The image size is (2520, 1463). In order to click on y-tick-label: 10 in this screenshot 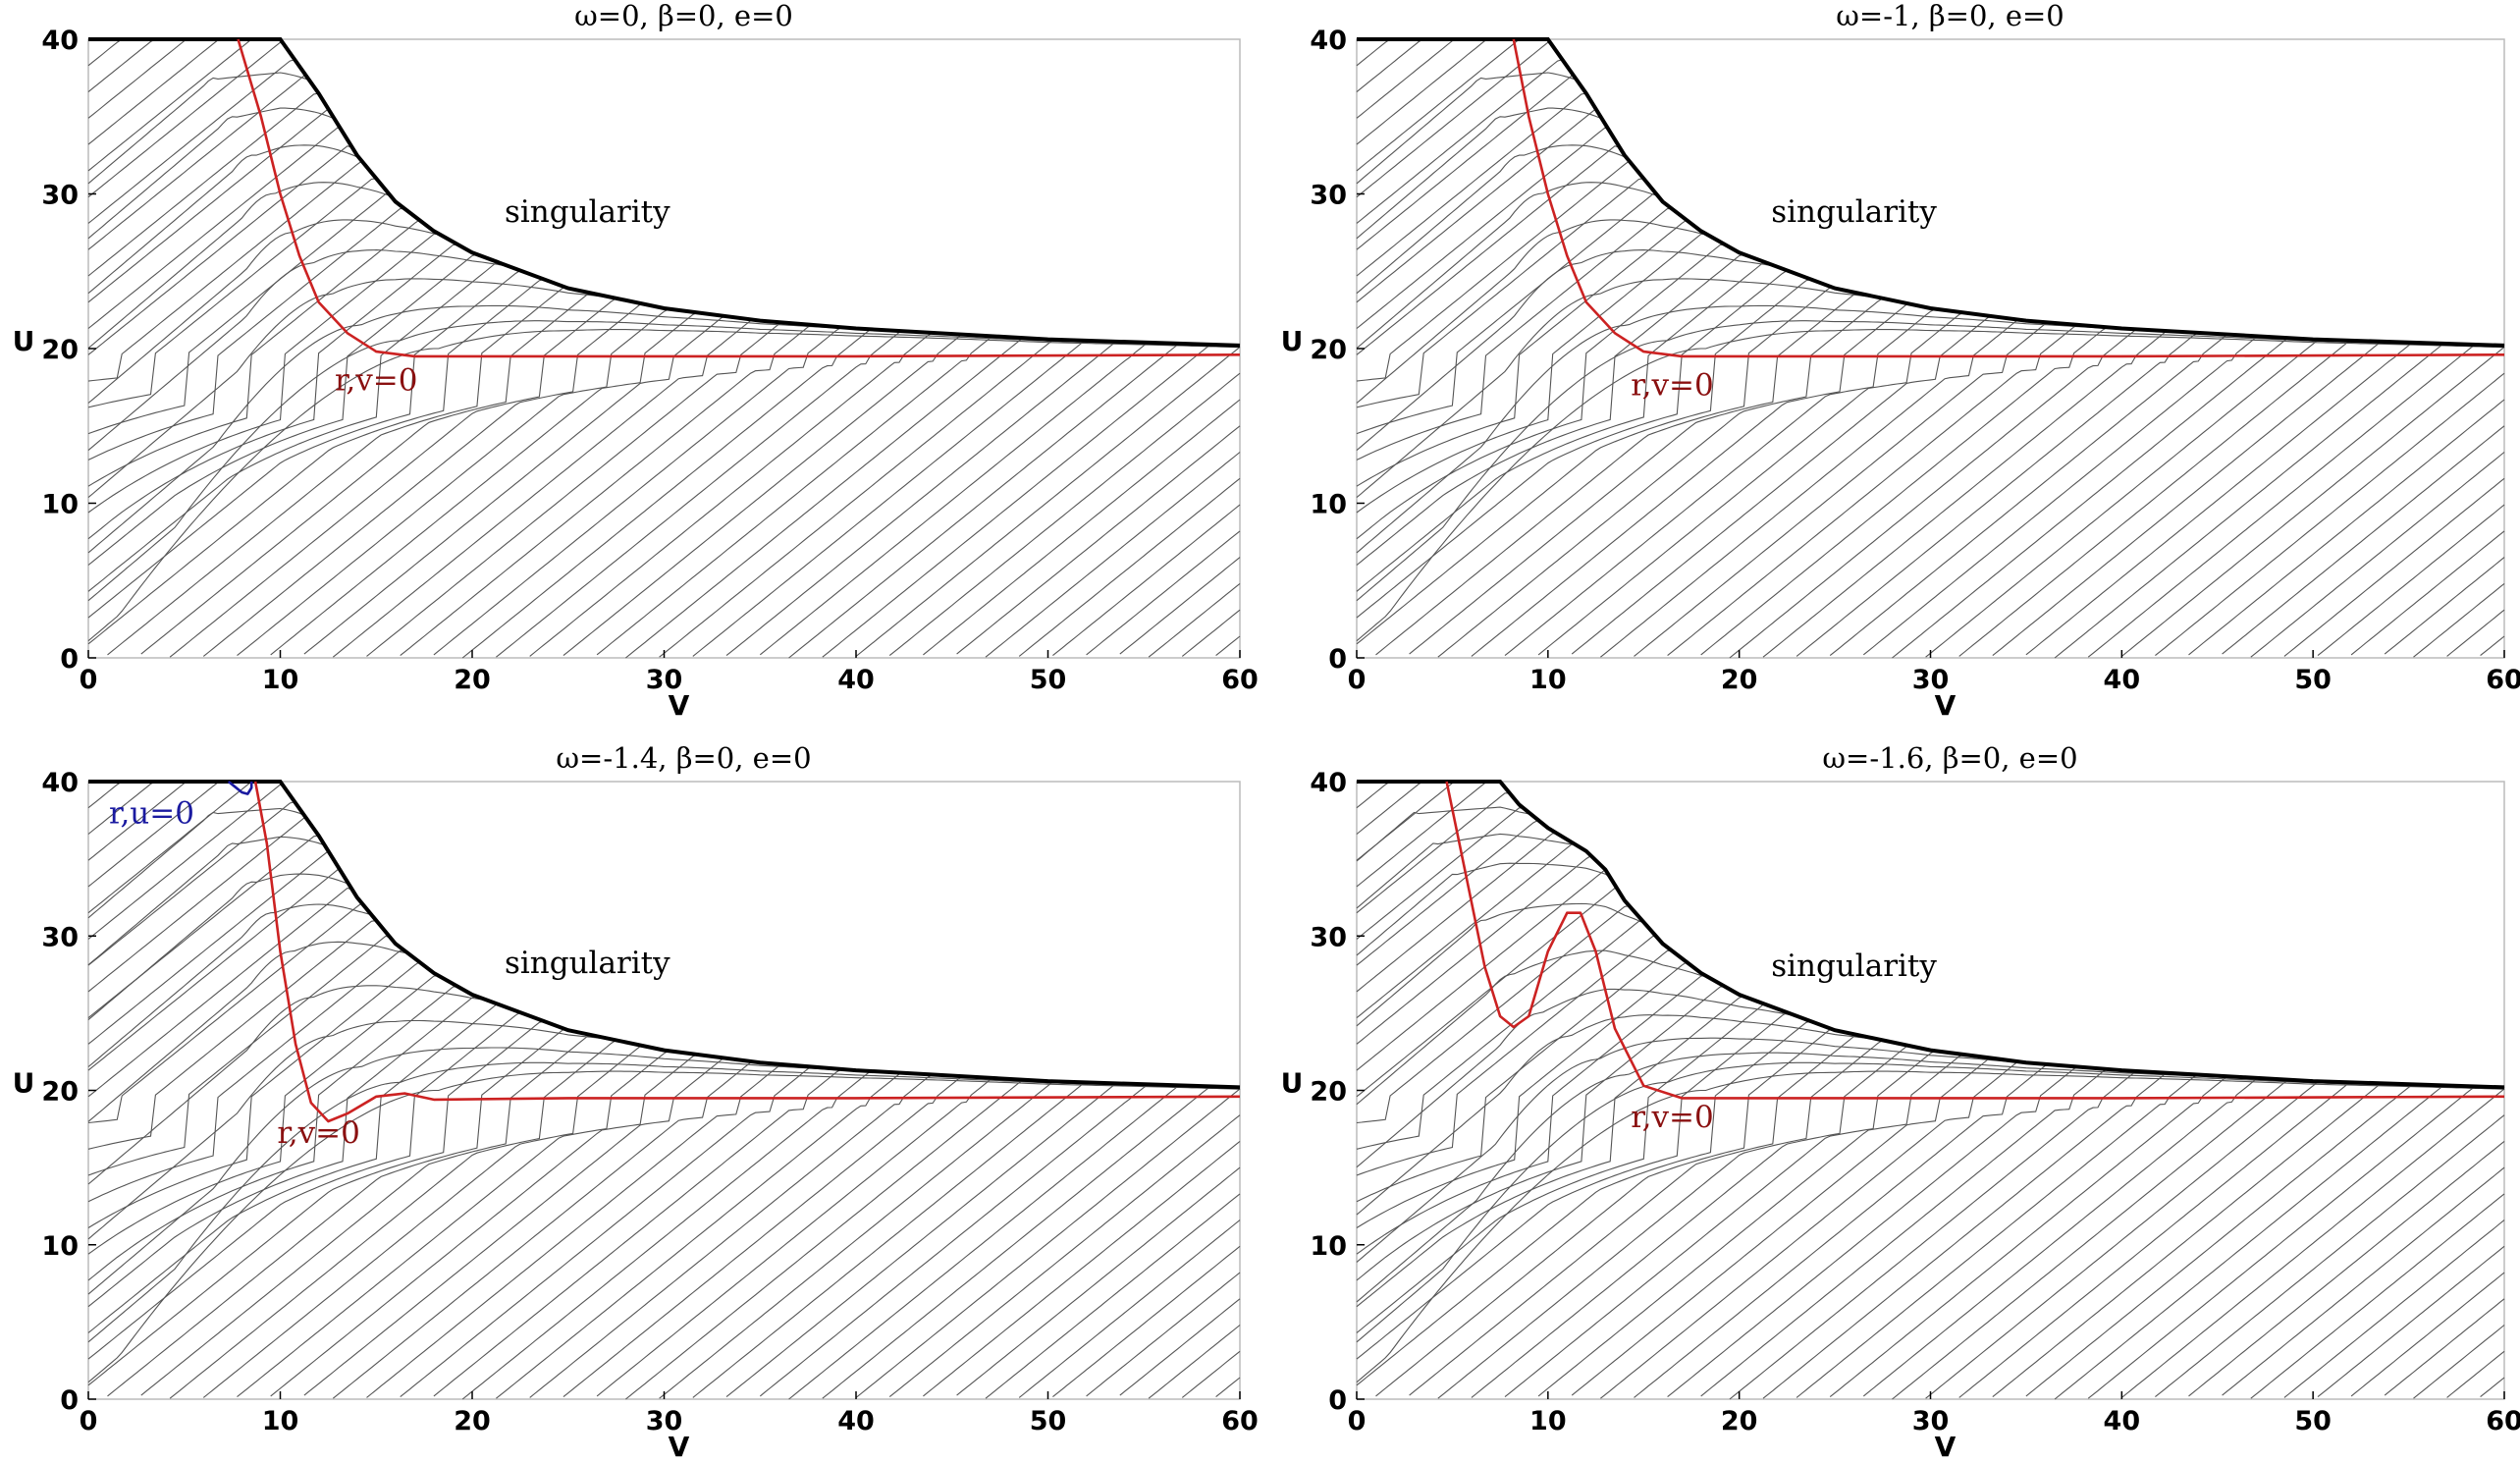, I will do `click(60, 505)`.